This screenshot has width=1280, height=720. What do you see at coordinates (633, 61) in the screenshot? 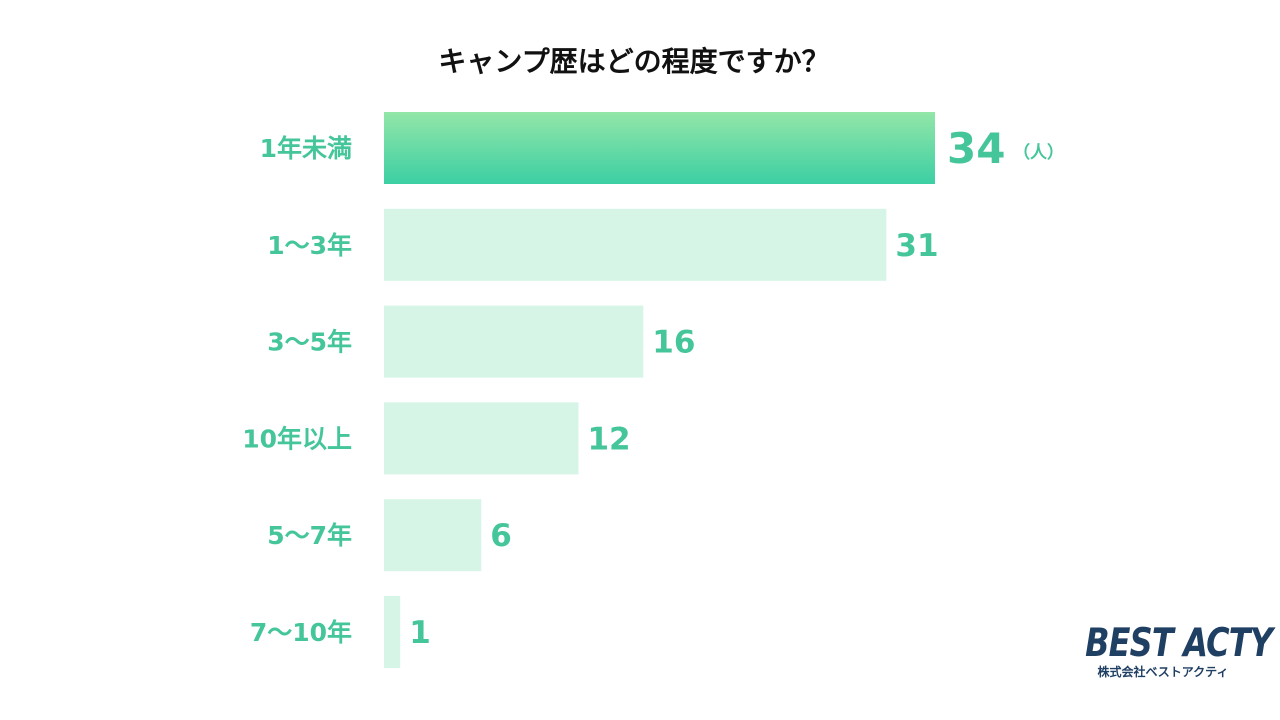
I see `chart-title: キャンプ歴はどの程度ですか？` at bounding box center [633, 61].